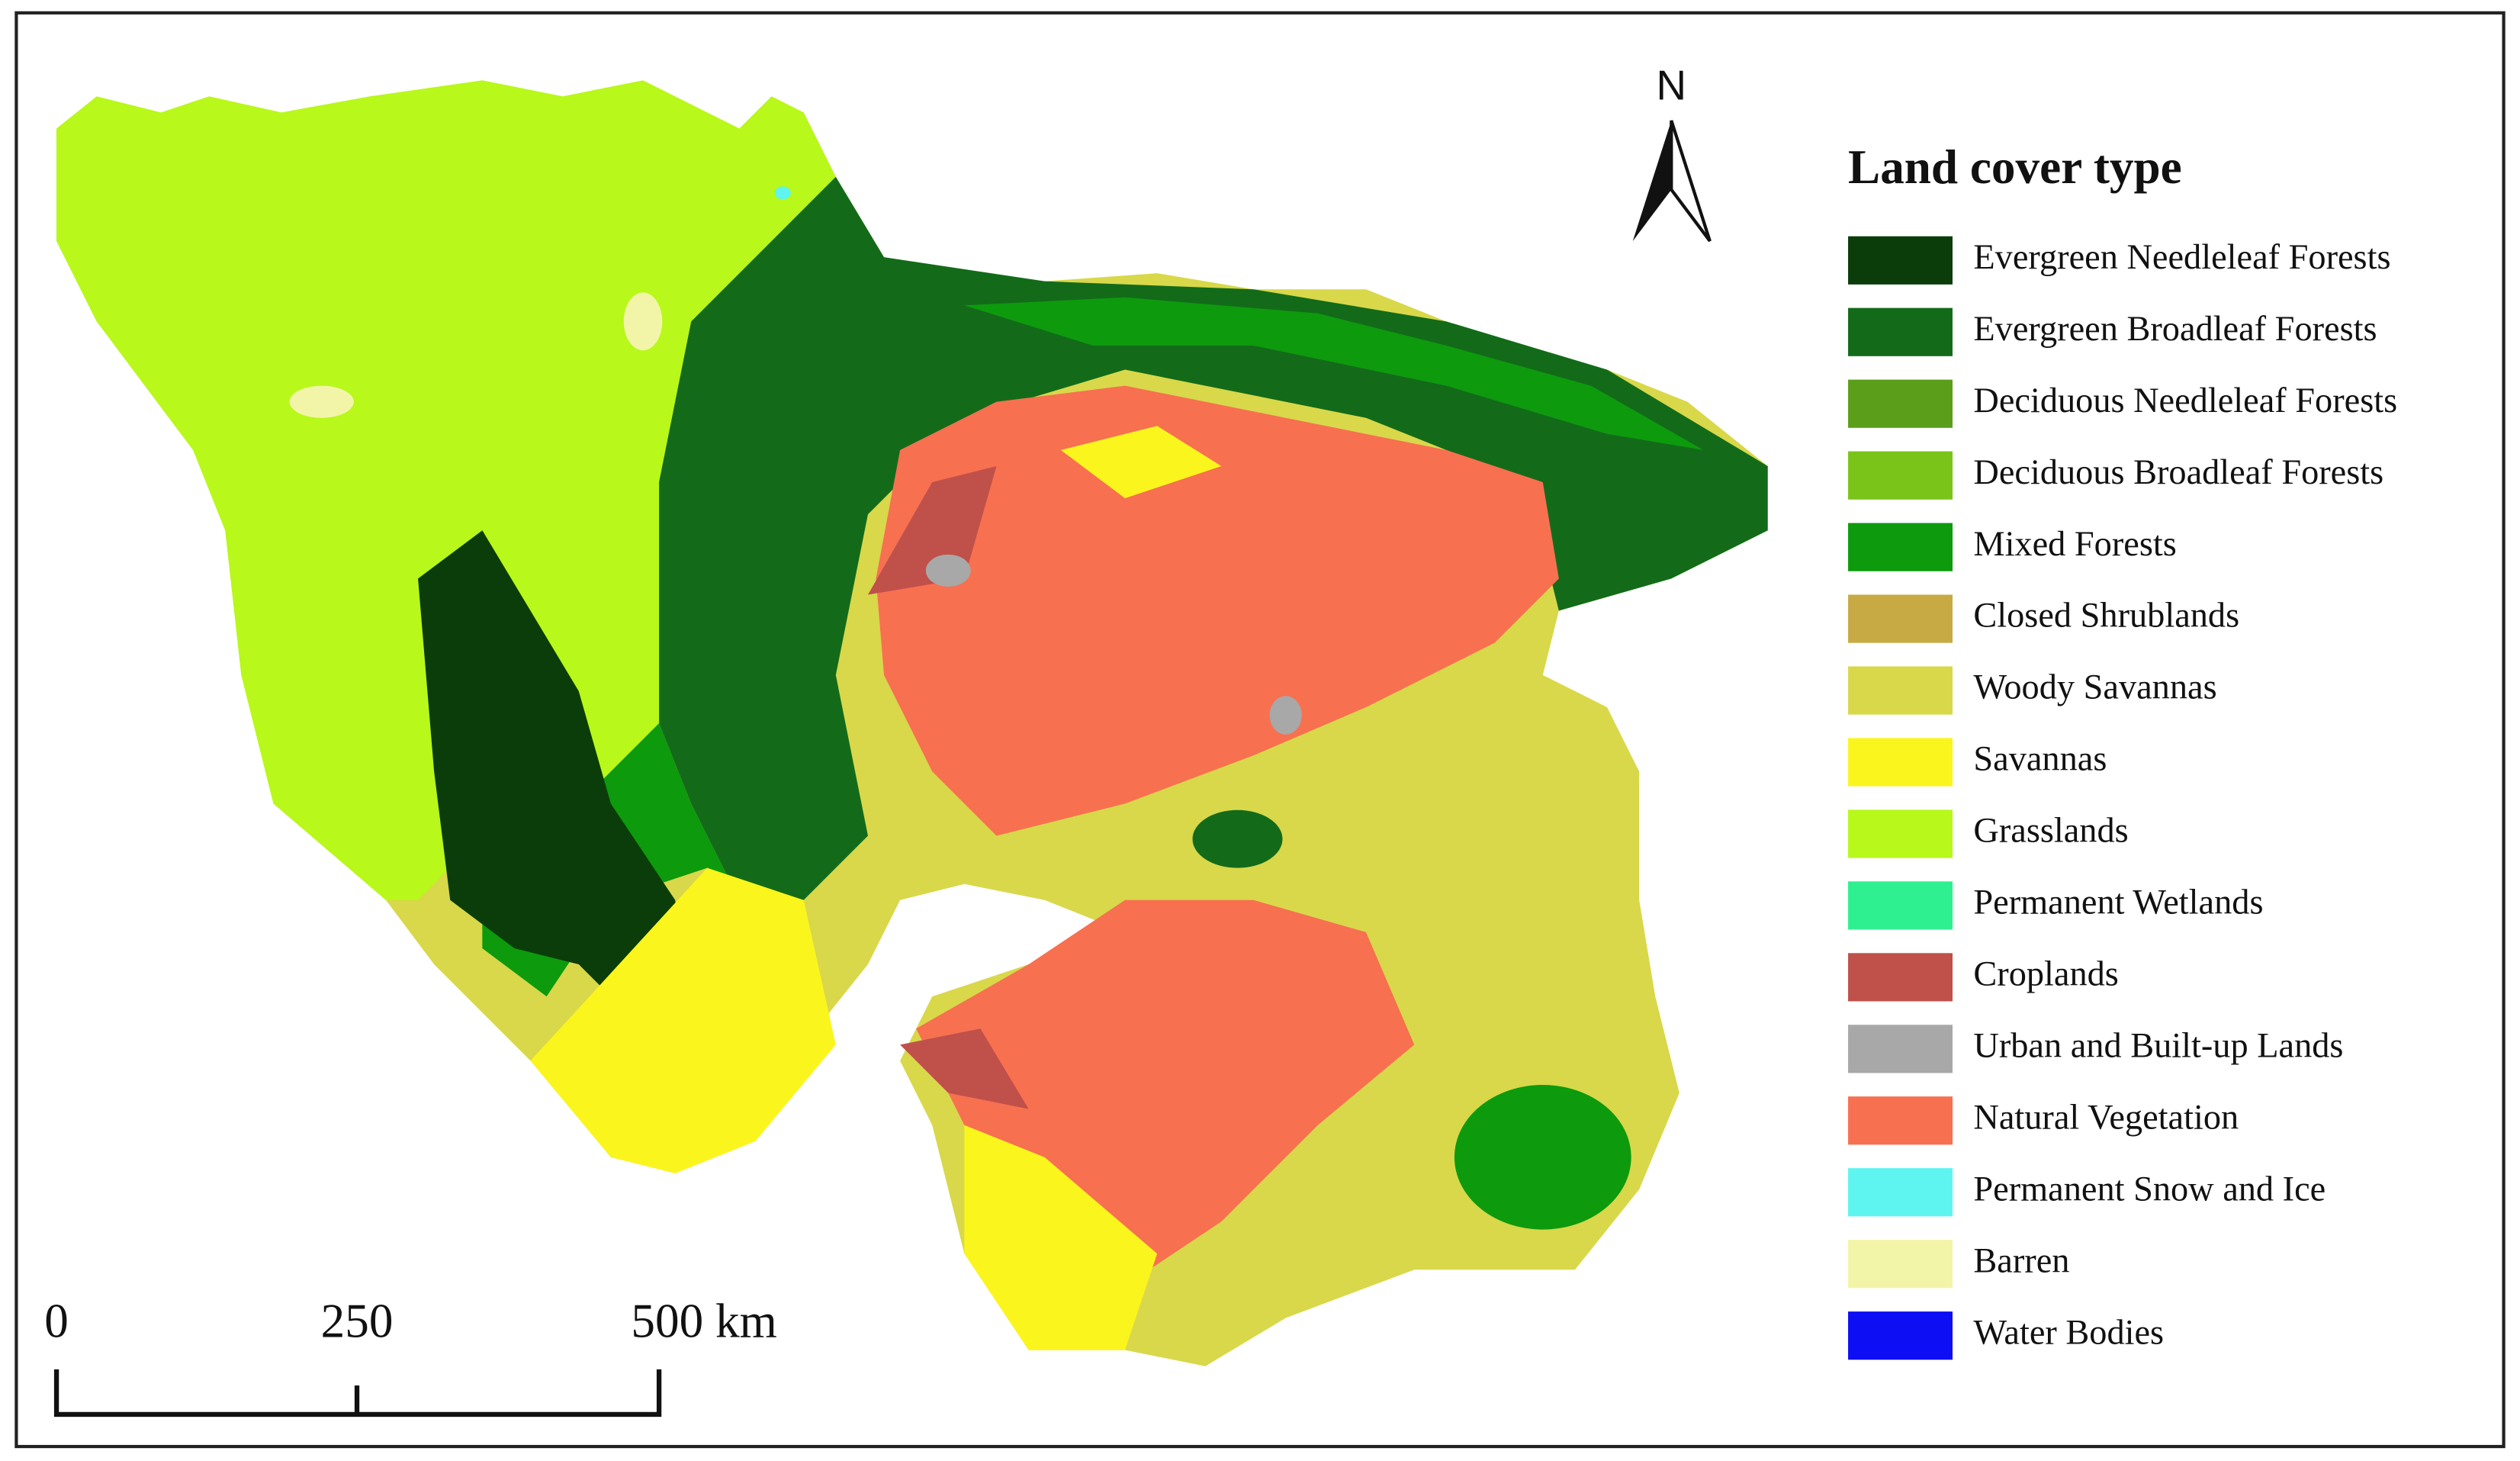  What do you see at coordinates (1542, 1157) in the screenshot?
I see `region-forest-southeast` at bounding box center [1542, 1157].